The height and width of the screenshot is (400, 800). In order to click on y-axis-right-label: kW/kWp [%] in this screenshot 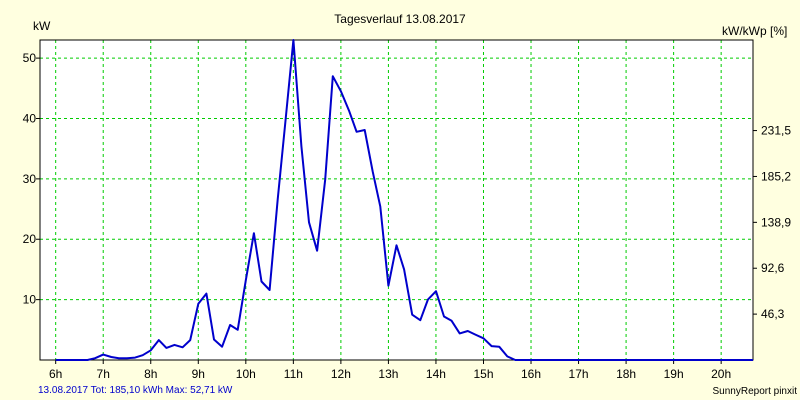, I will do `click(754, 31)`.